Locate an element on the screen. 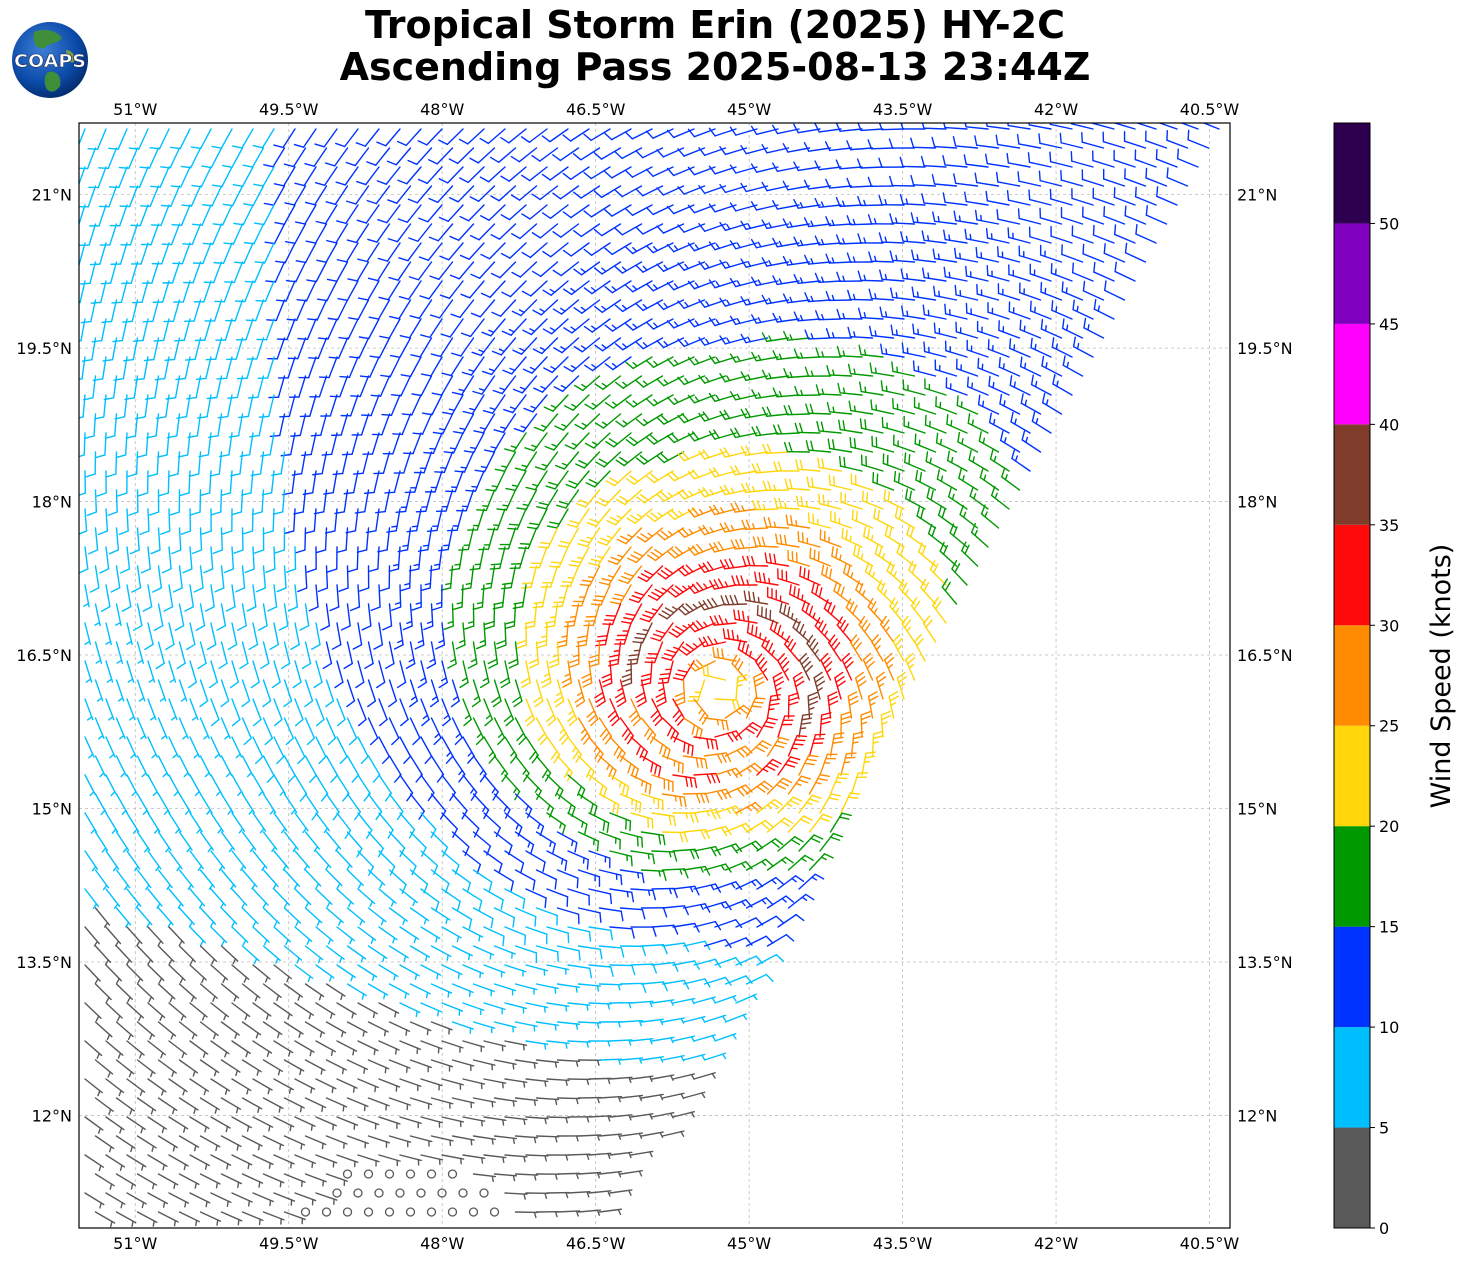 The image size is (1470, 1264). colorbar-tick-label: 45 is located at coordinates (1389, 324).